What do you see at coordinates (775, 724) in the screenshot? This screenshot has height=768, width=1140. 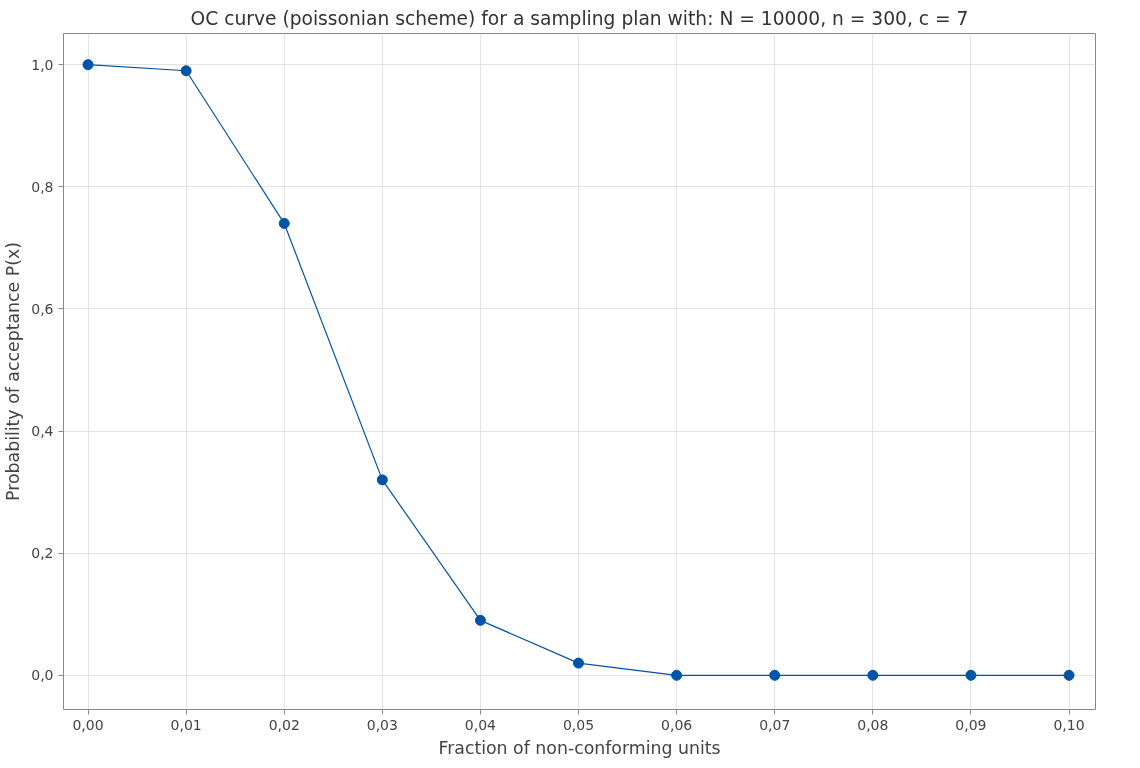 I see `x-tick-label: 0,07` at bounding box center [775, 724].